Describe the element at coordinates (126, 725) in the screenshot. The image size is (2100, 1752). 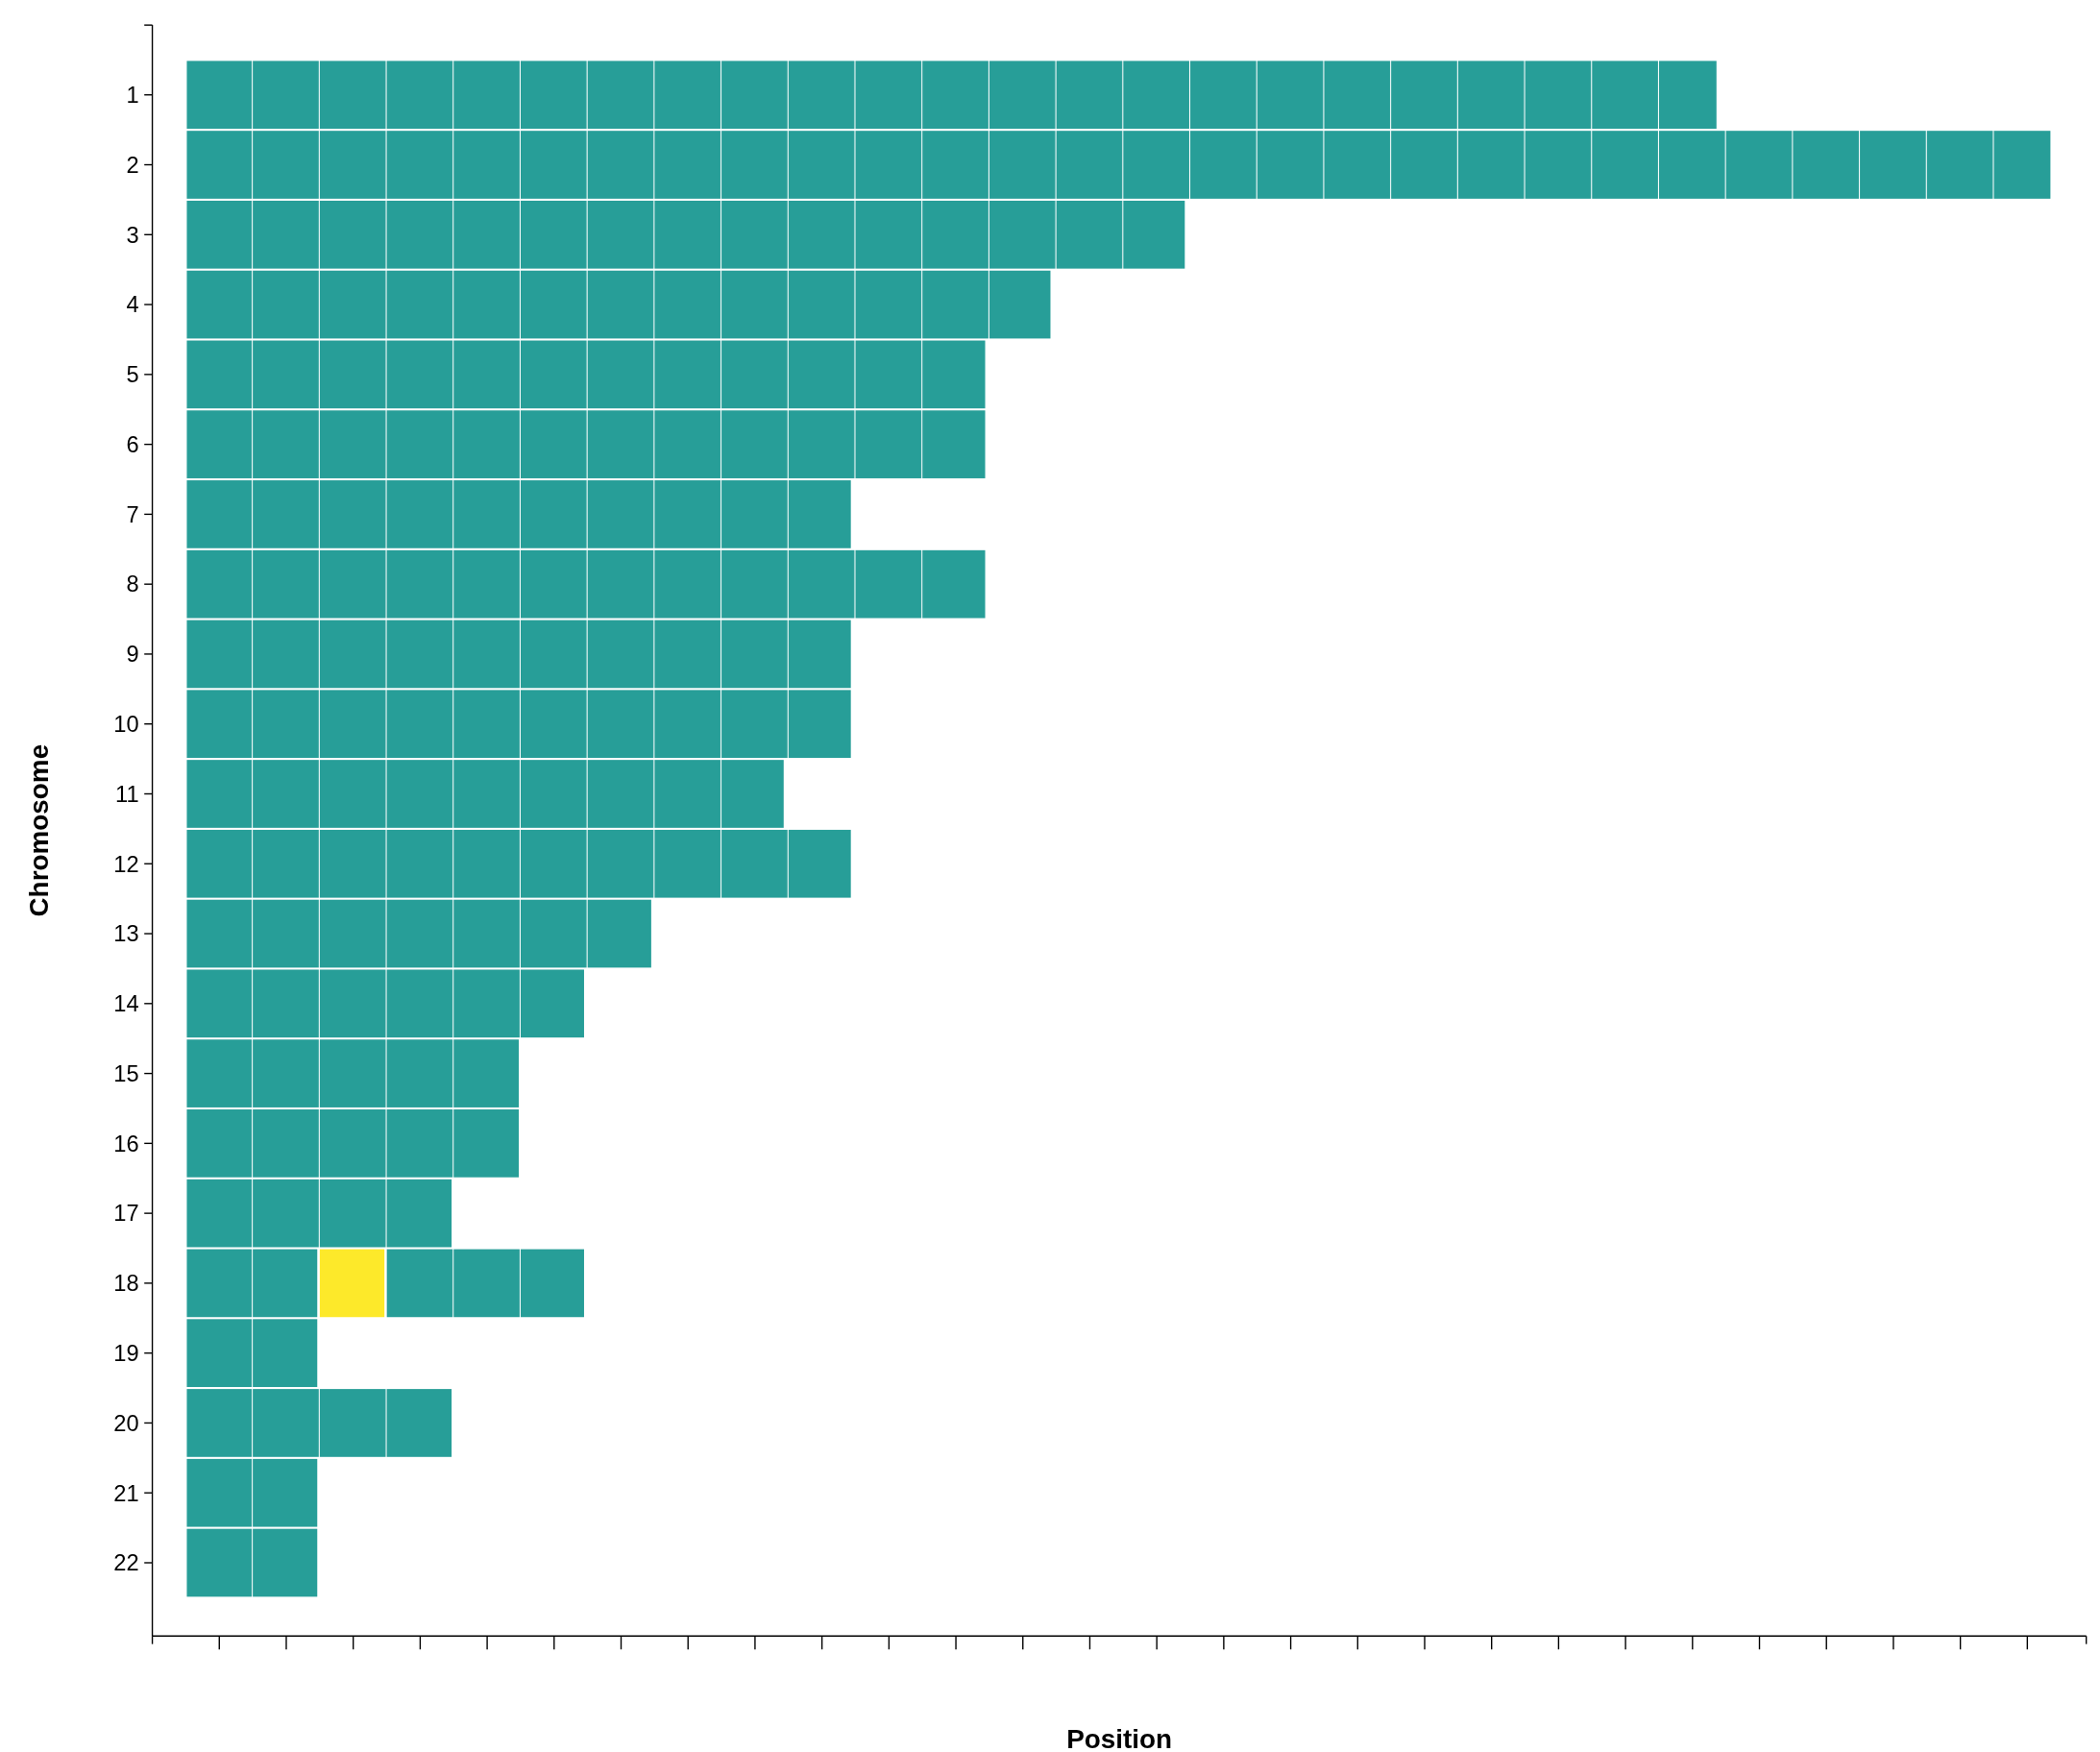
I see `y-tick-label: 10` at that location.